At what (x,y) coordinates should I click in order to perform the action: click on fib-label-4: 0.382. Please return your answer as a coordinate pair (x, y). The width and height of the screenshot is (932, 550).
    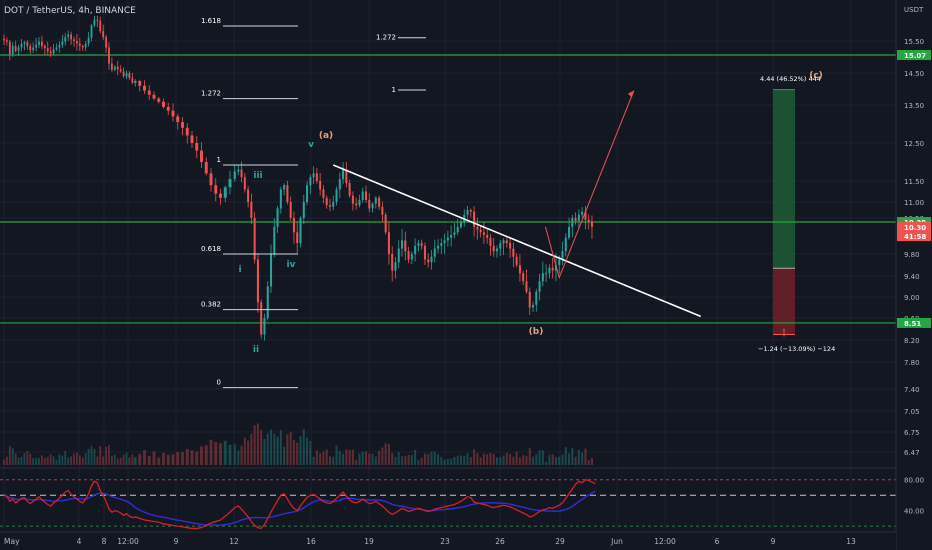
    Looking at the image, I should click on (211, 305).